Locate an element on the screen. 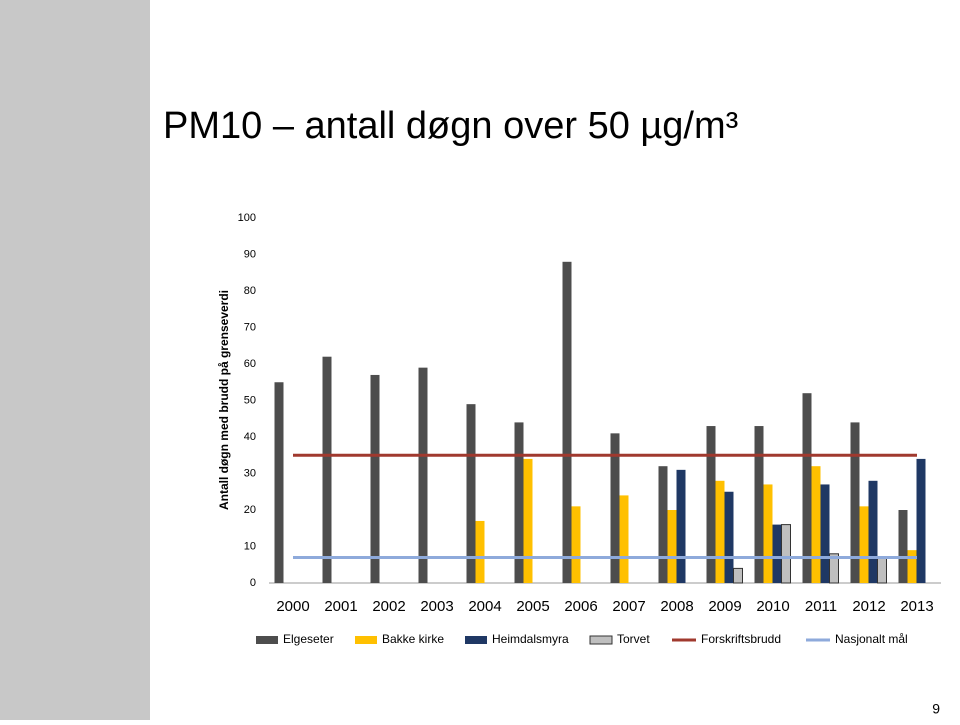  y-tick-label: 30 is located at coordinates (250, 473).